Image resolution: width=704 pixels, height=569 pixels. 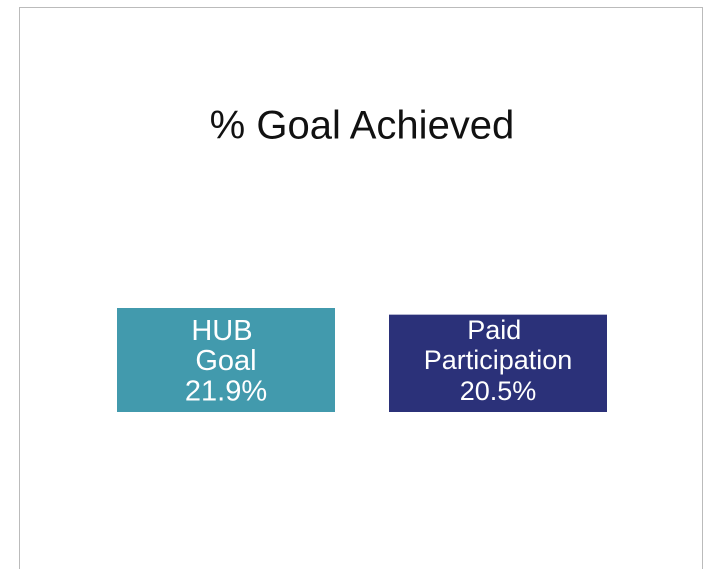 I want to click on category-label: Paid Participation, so click(x=498, y=345).